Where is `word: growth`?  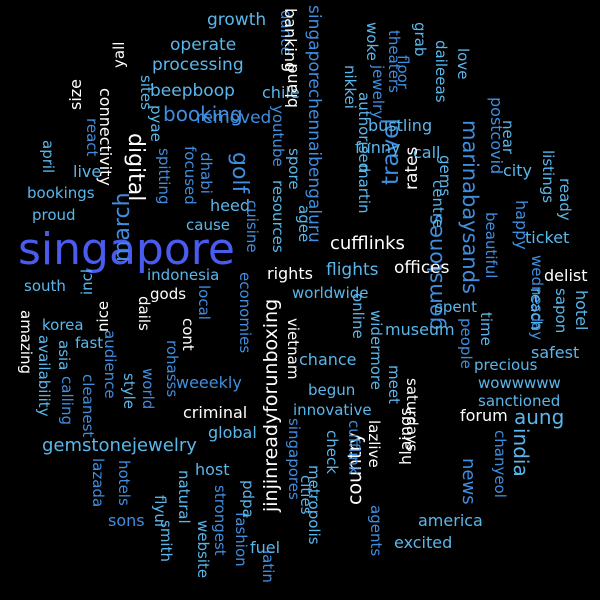
word: growth is located at coordinates (237, 20).